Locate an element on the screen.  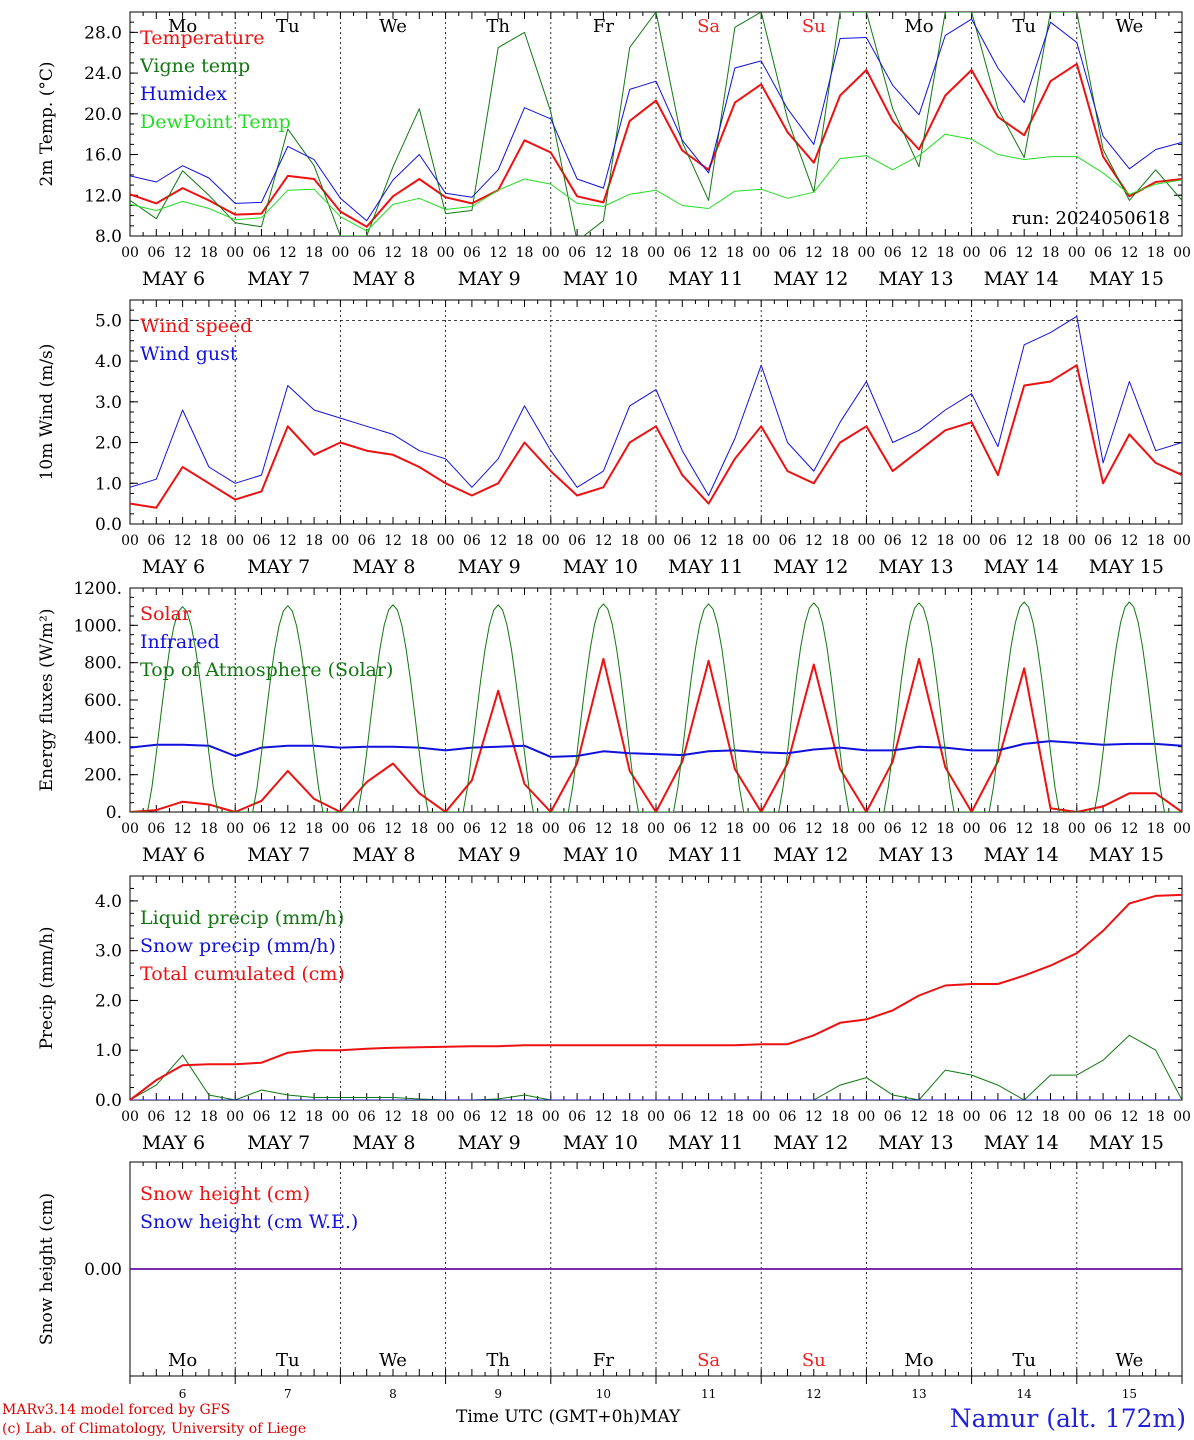
legend-entry-2: Snow height (cm W.E.) is located at coordinates (249, 1222).